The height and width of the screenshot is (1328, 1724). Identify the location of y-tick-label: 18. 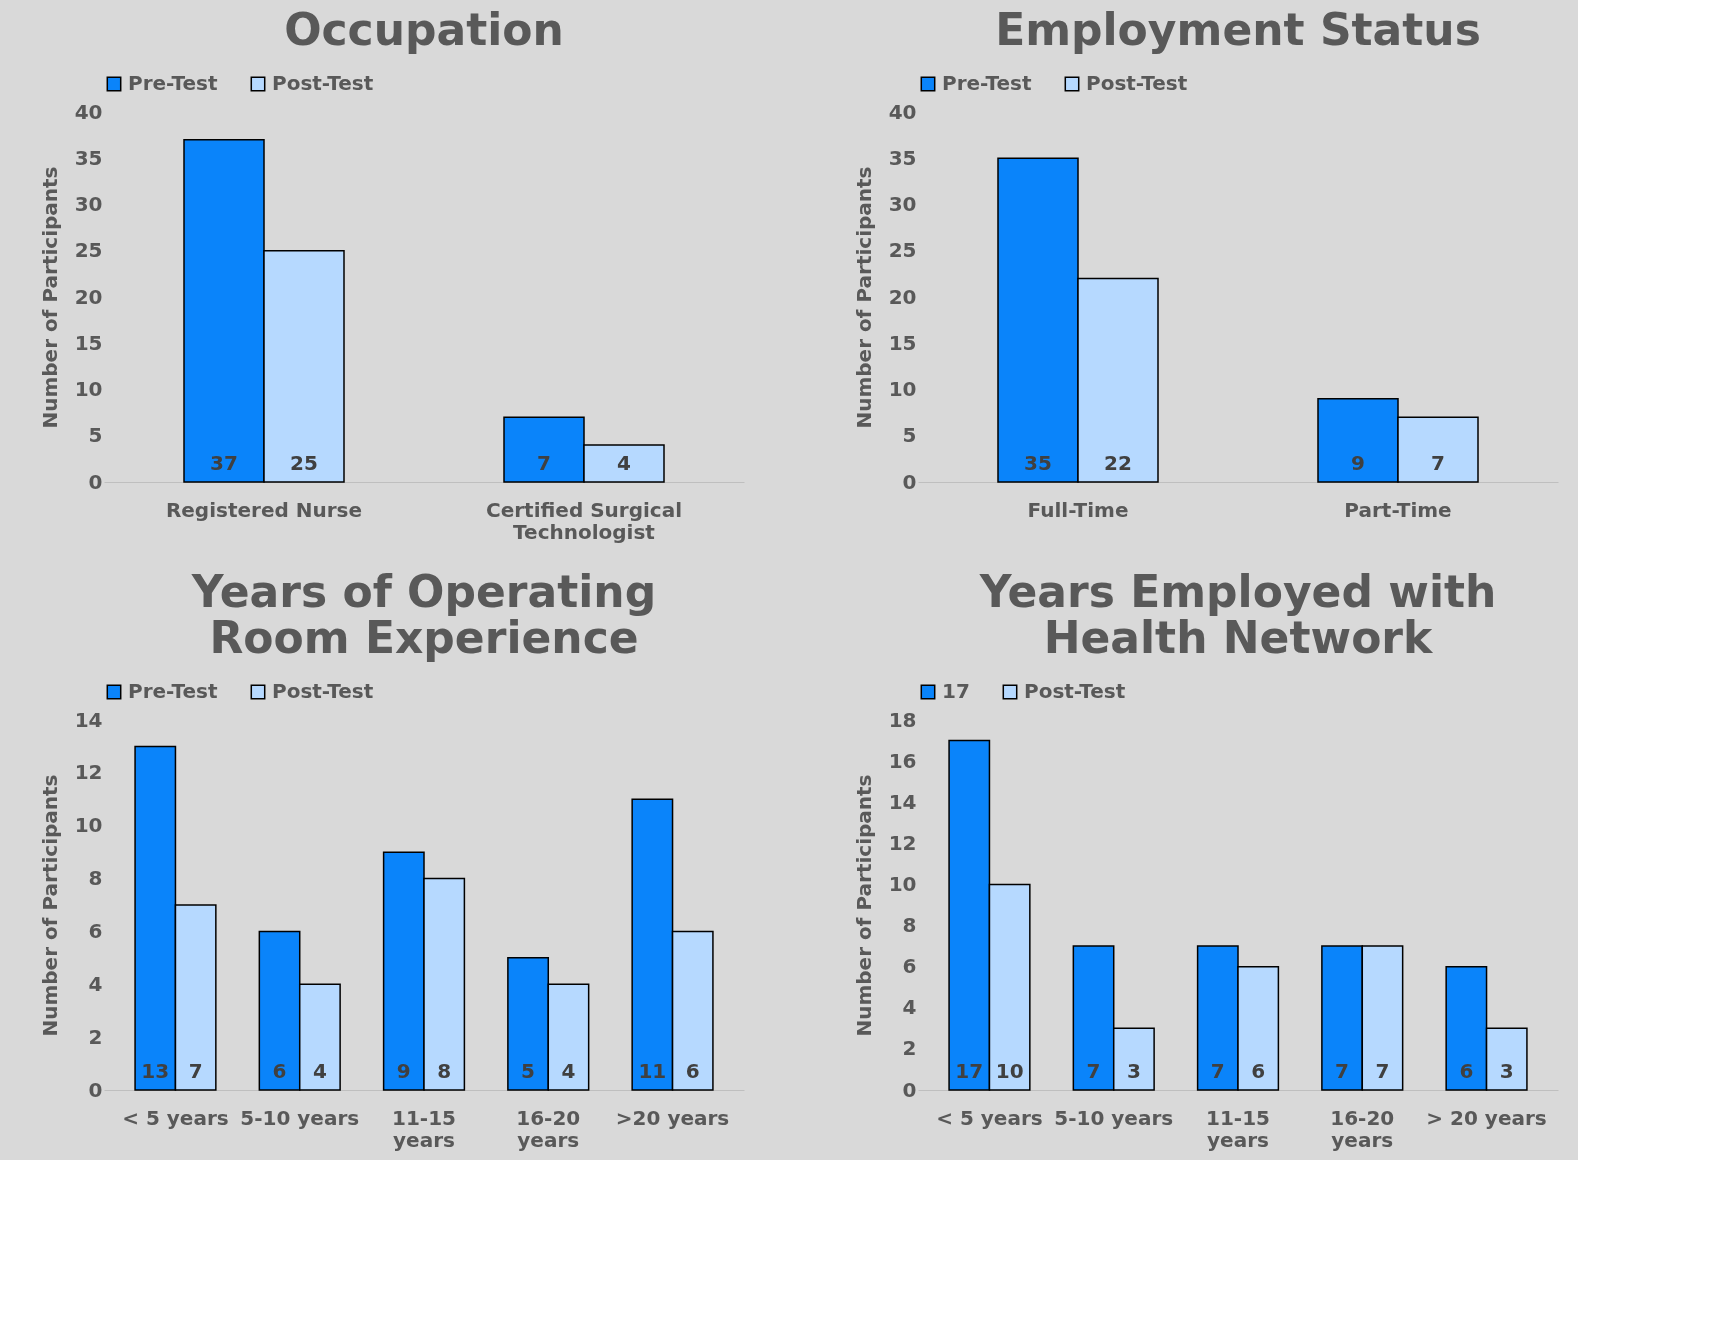
(902, 719).